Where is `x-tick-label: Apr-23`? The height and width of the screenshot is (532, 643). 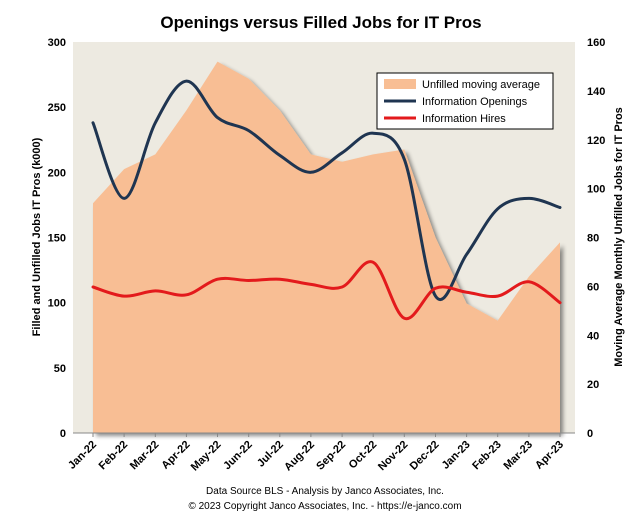 x-tick-label: Apr-23 is located at coordinates (549, 455).